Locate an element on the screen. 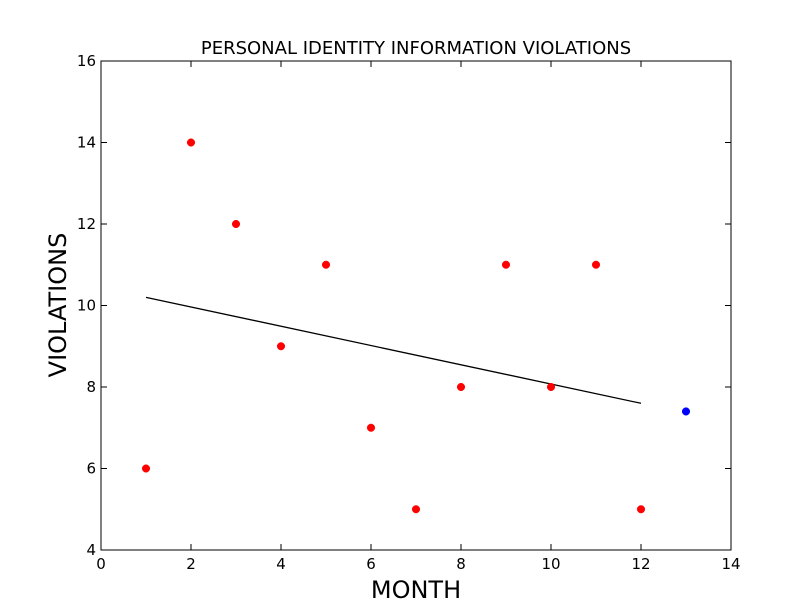 Image resolution: width=812 pixels, height=612 pixels. x-tick-label-2: 4 is located at coordinates (281, 564).